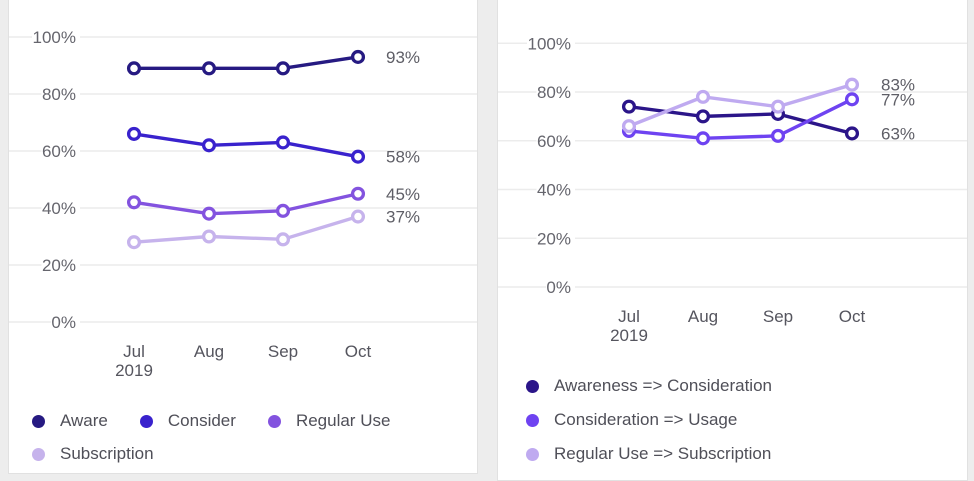 The image size is (974, 481). Describe the element at coordinates (403, 194) in the screenshot. I see `series-end-label: 45%` at that location.